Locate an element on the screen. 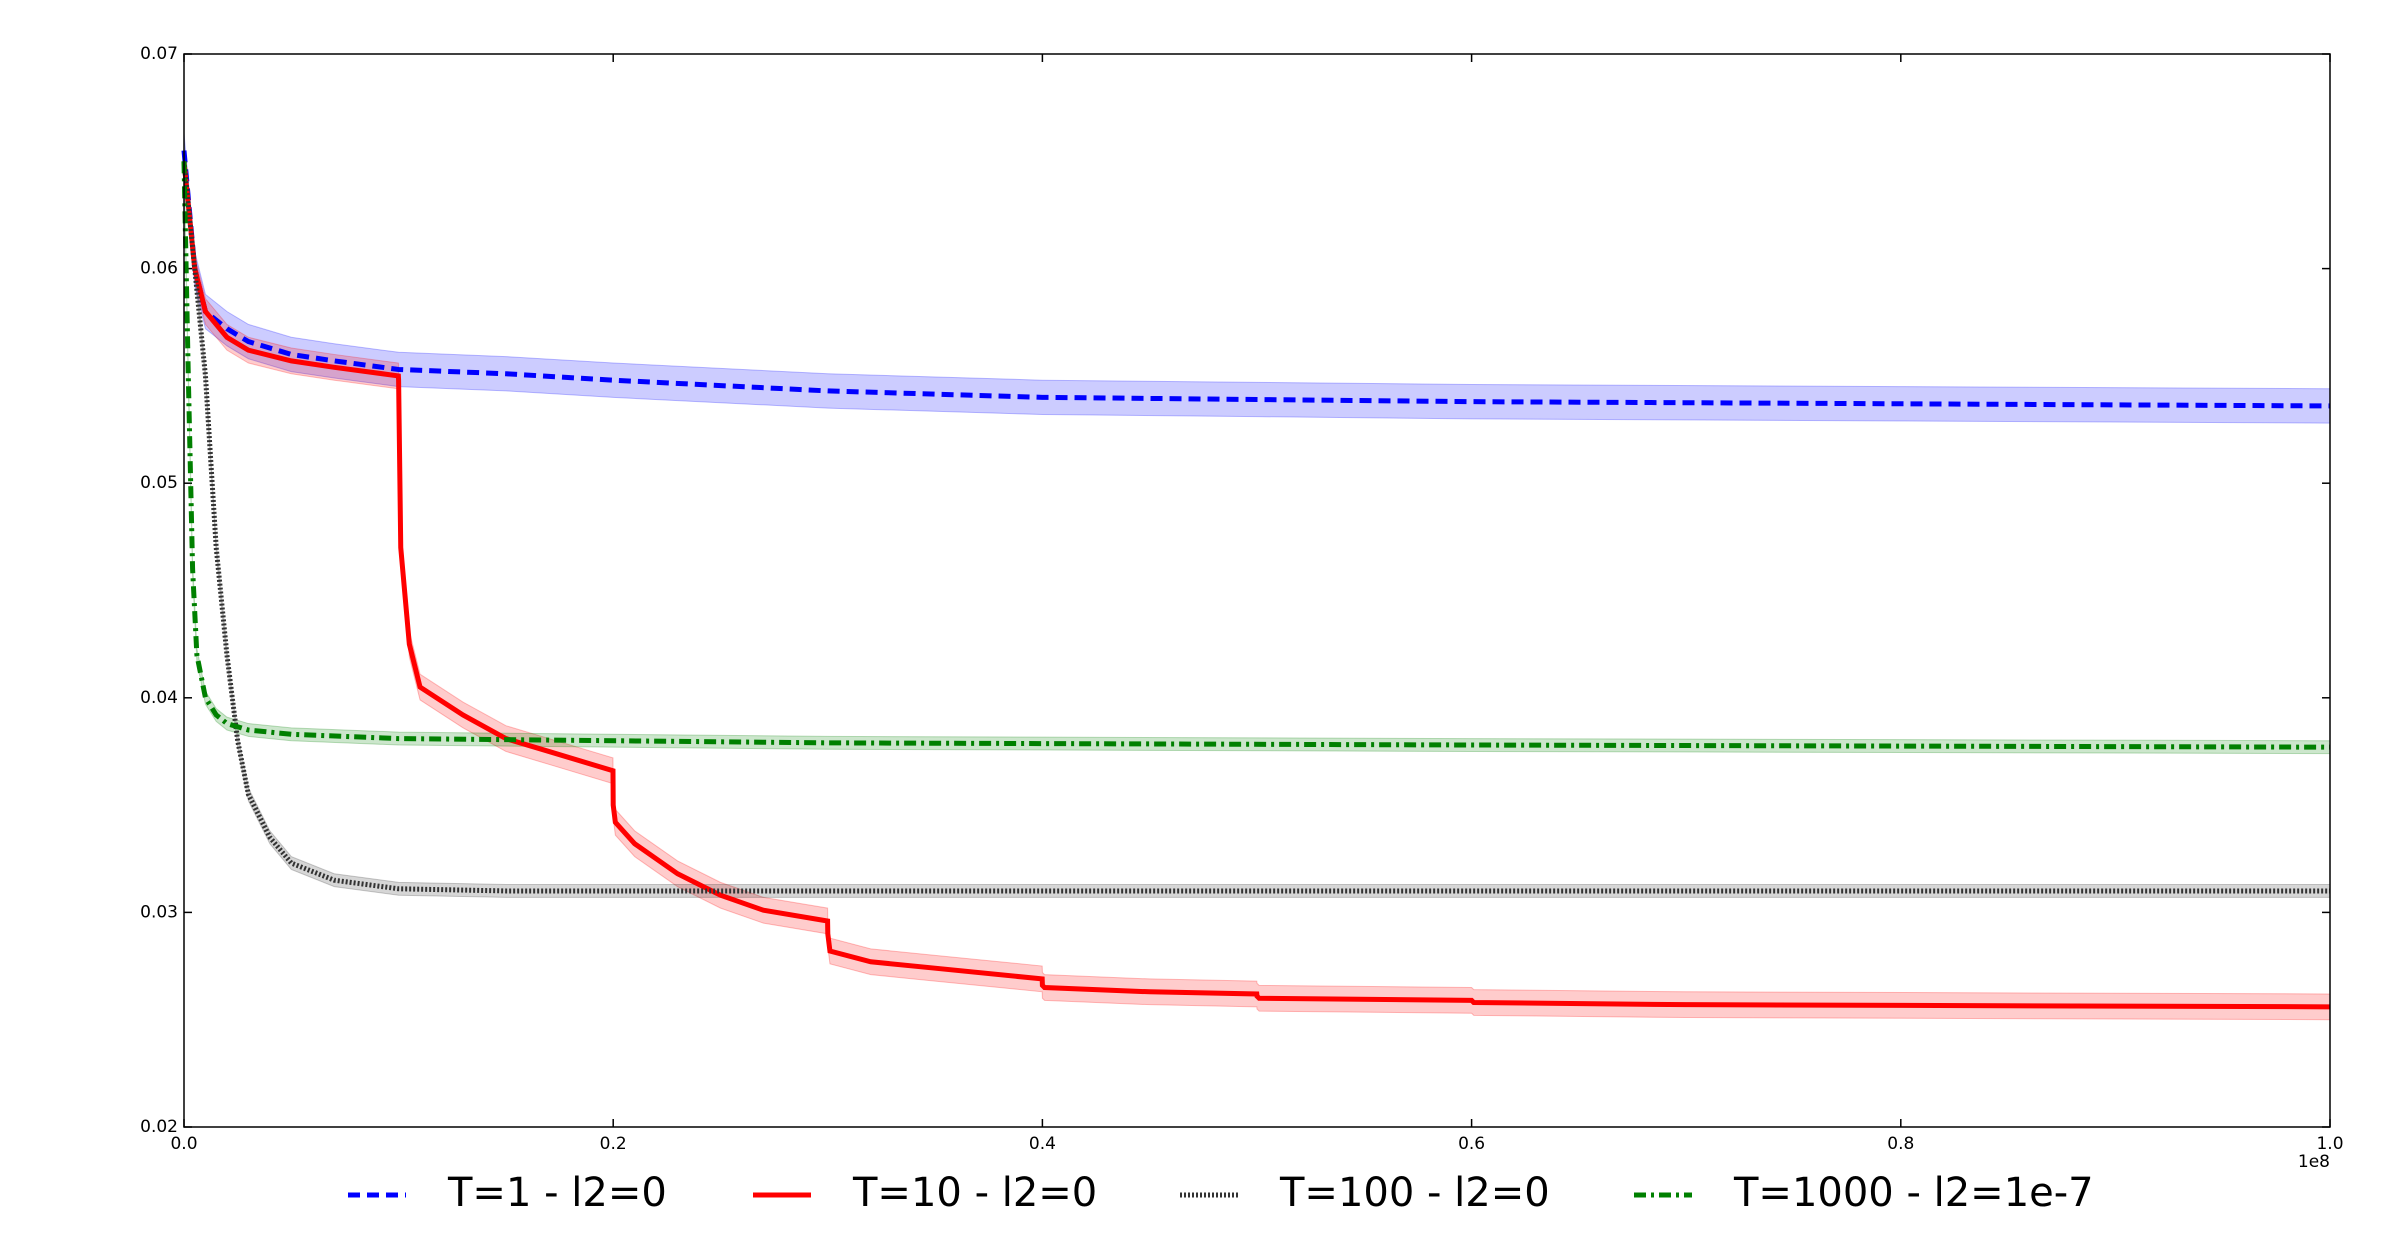 The height and width of the screenshot is (1242, 2400). legend-label: T=100 - l2=0 is located at coordinates (1414, 1193).